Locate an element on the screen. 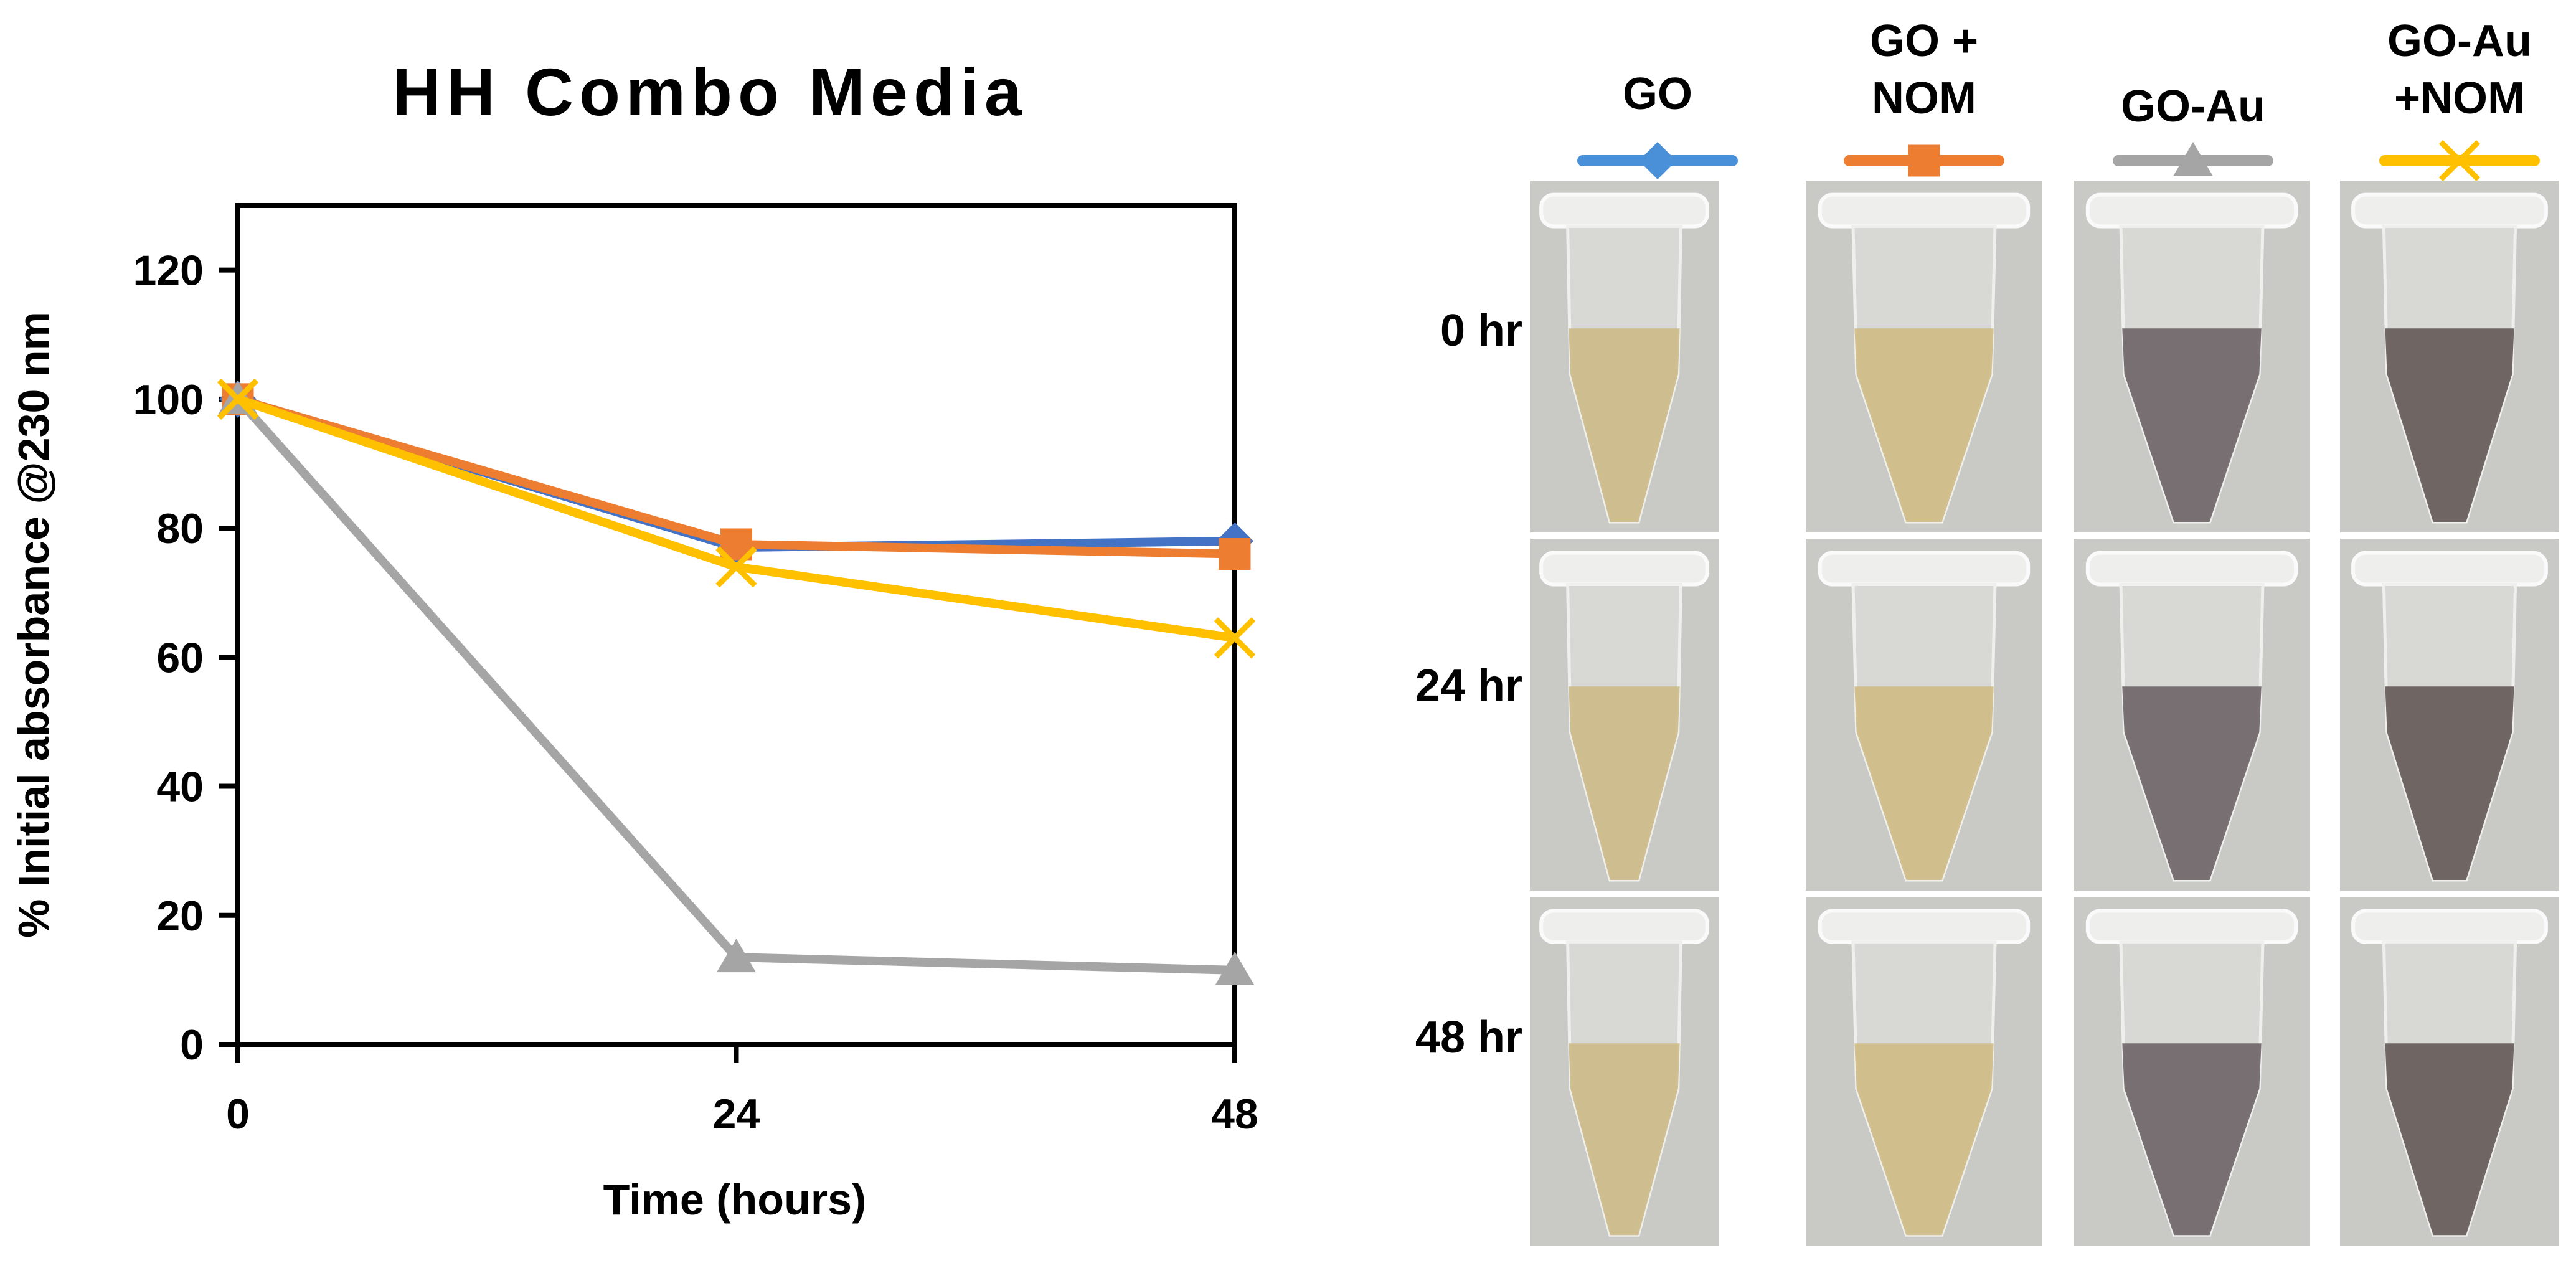 This screenshot has height=1263, width=2576. column-label: GO is located at coordinates (1658, 94).